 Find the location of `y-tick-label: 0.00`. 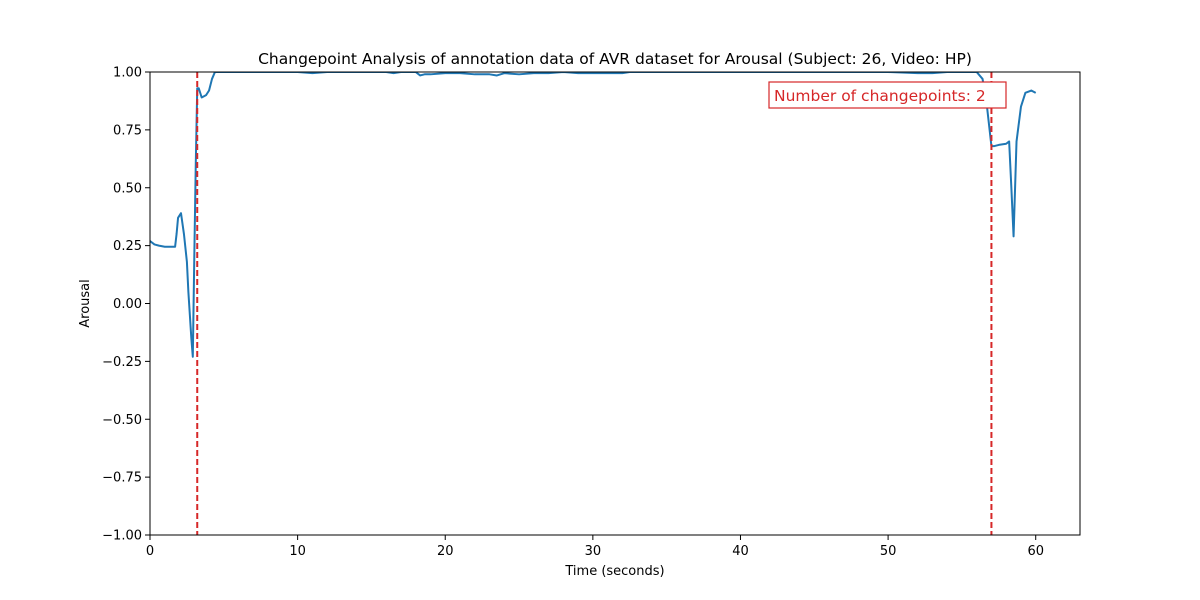

y-tick-label: 0.00 is located at coordinates (127, 304).